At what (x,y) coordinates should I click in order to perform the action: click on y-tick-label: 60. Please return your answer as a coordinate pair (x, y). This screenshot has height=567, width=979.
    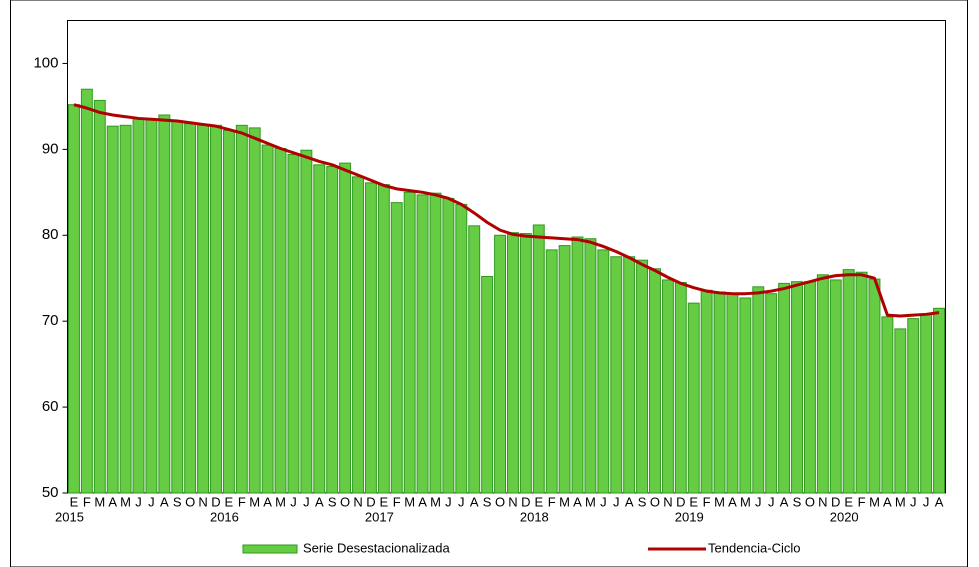
    Looking at the image, I should click on (50, 406).